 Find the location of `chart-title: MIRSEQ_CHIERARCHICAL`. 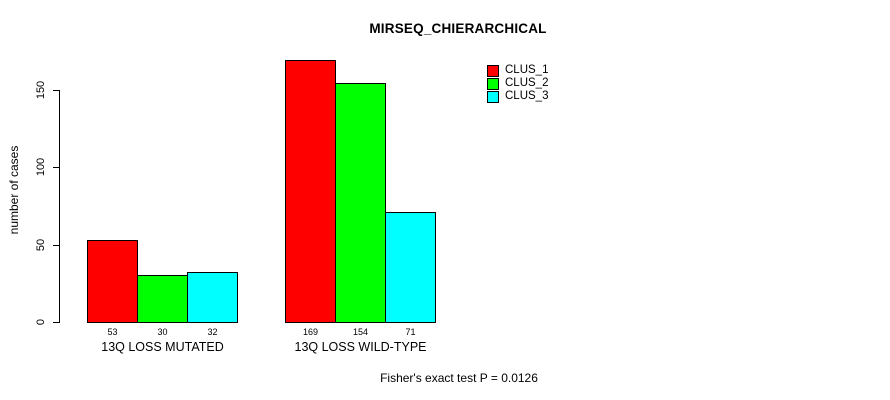

chart-title: MIRSEQ_CHIERARCHICAL is located at coordinates (458, 28).